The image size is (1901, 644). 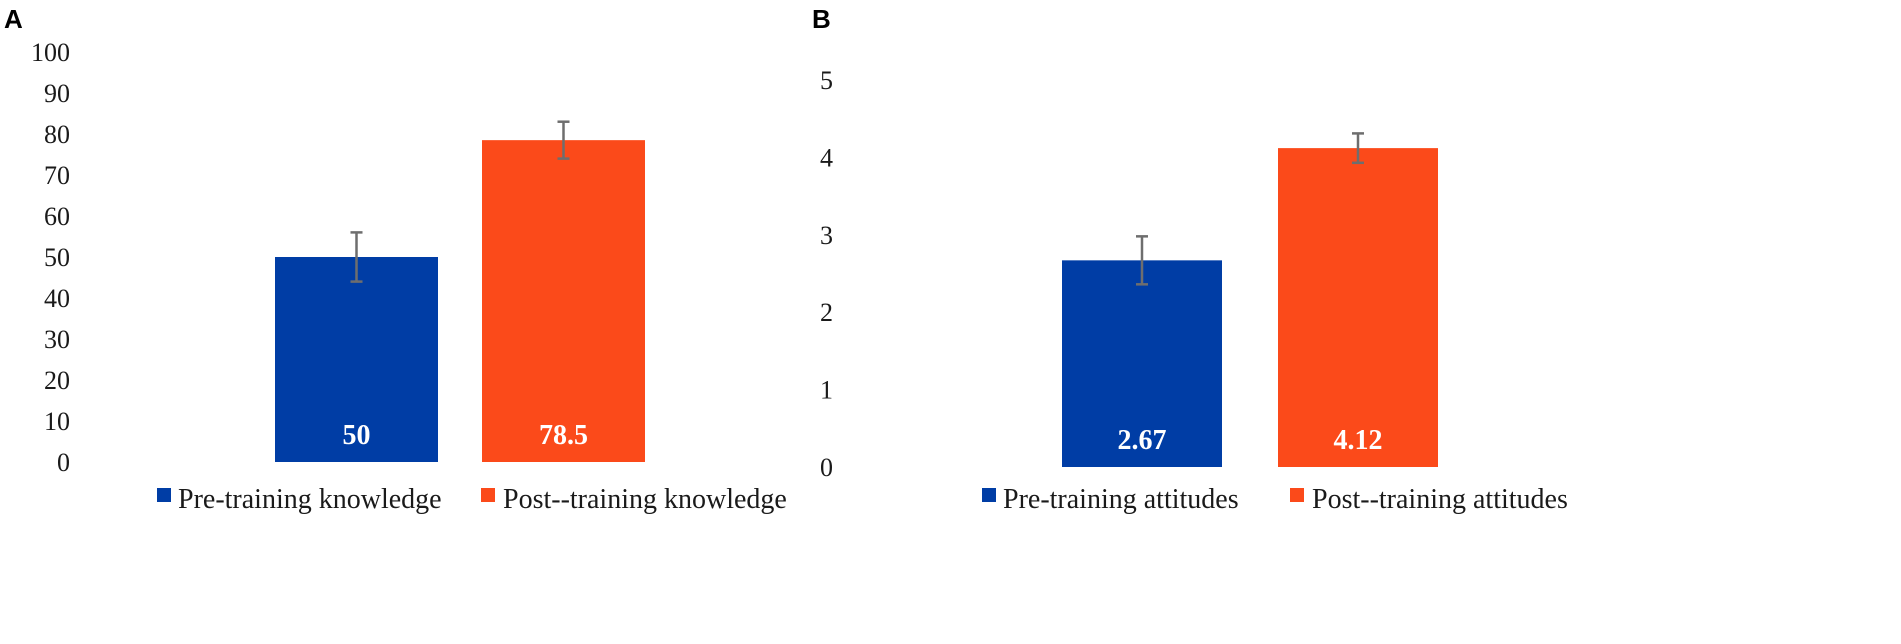 What do you see at coordinates (1358, 440) in the screenshot?
I see `panel-b-data-label-post: 4.12` at bounding box center [1358, 440].